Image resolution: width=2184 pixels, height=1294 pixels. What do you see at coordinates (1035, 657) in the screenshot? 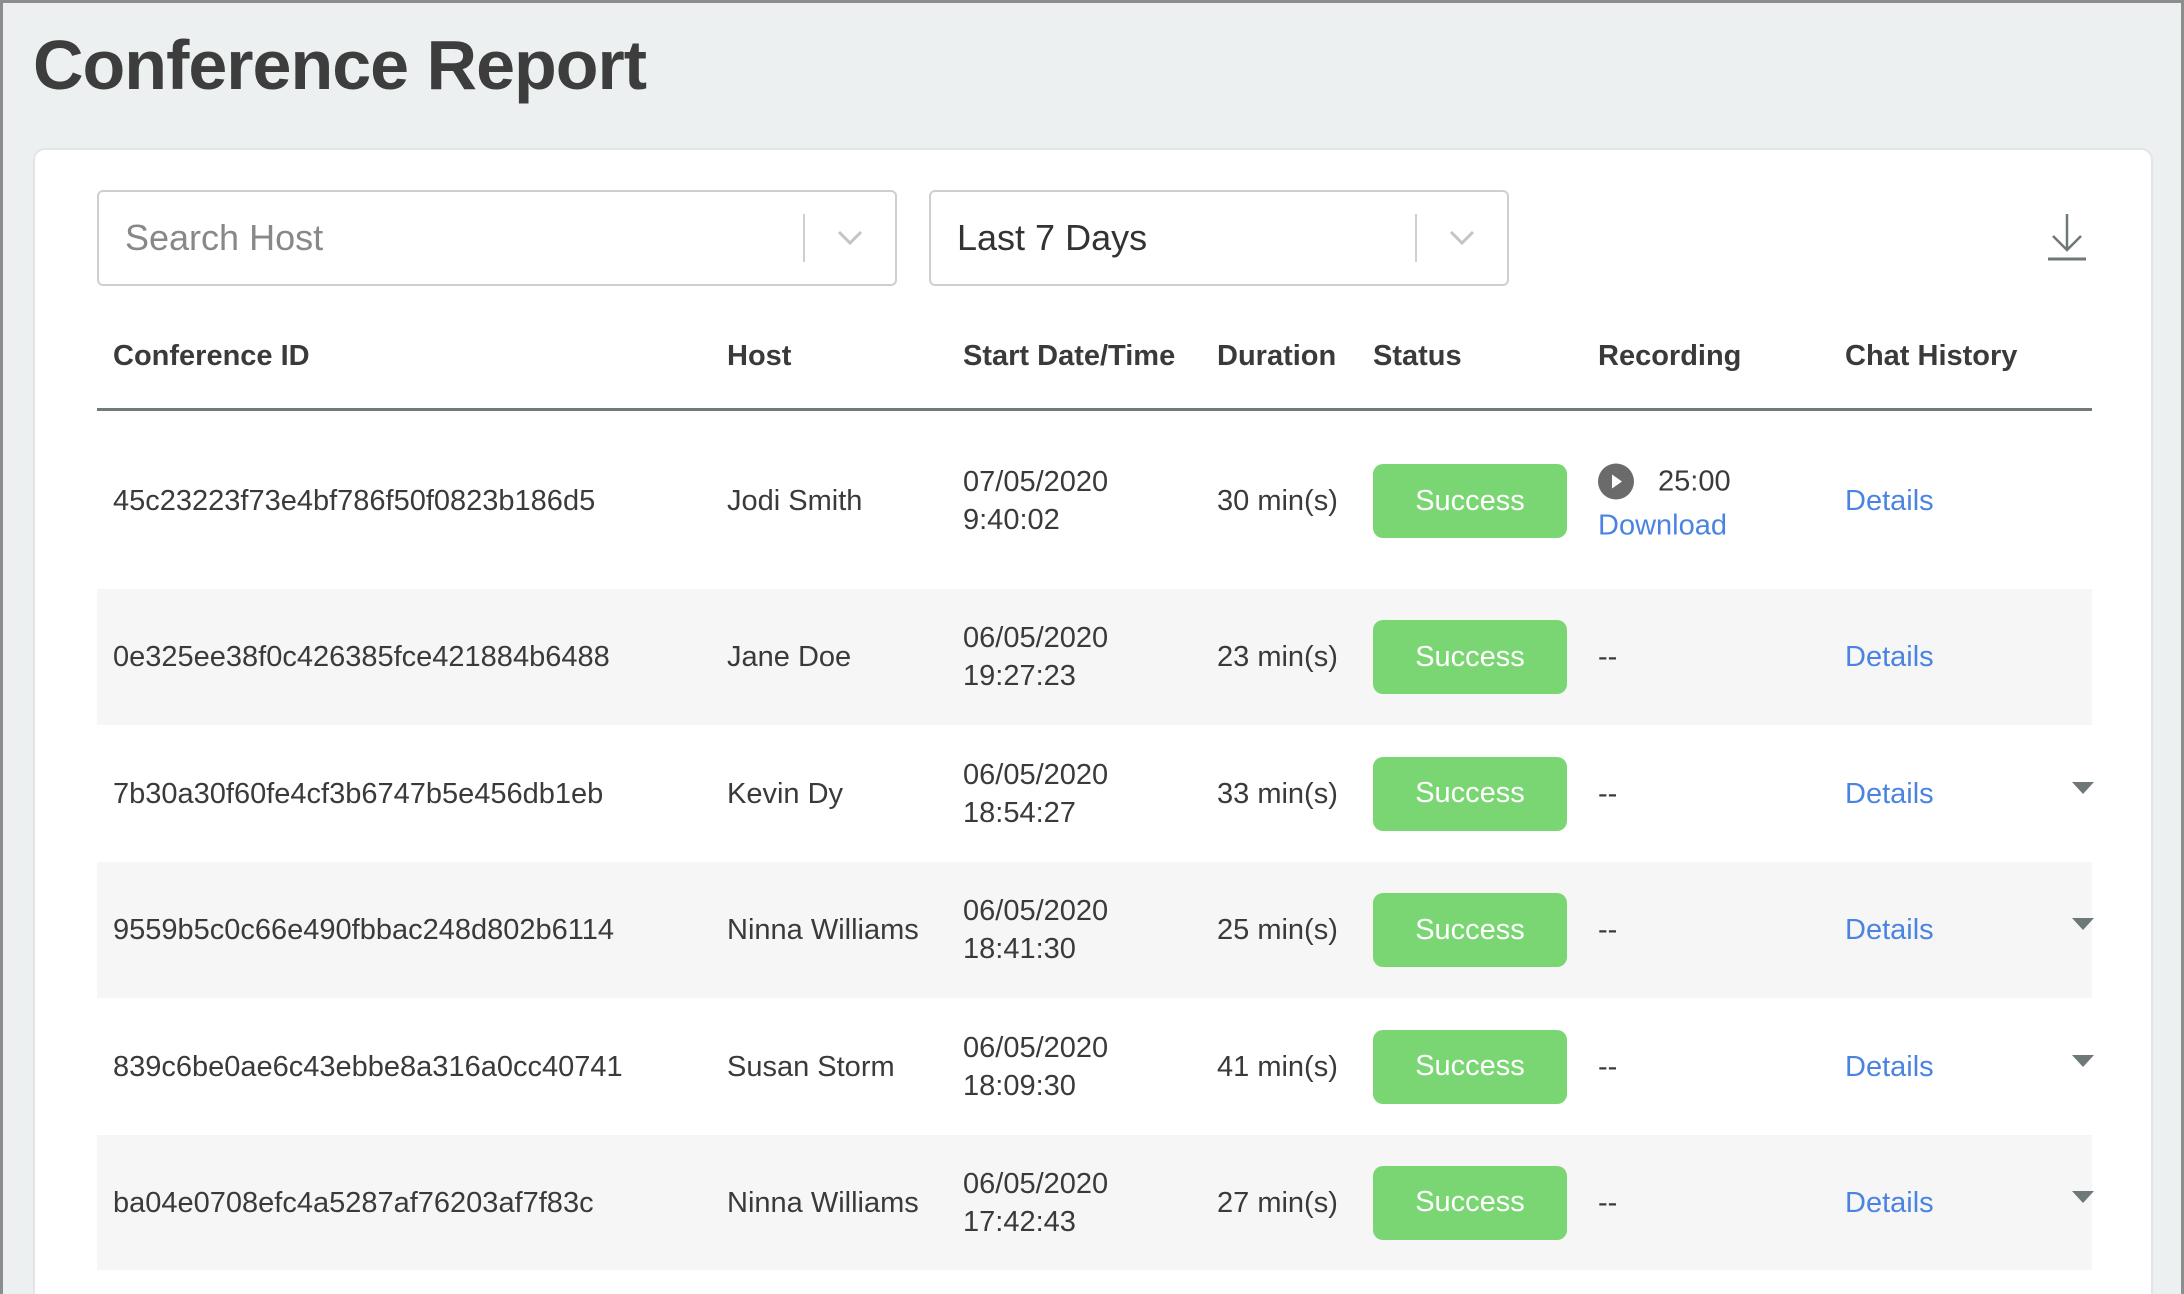
I see `start-datetime: 06/05/2020 19:27:23` at bounding box center [1035, 657].